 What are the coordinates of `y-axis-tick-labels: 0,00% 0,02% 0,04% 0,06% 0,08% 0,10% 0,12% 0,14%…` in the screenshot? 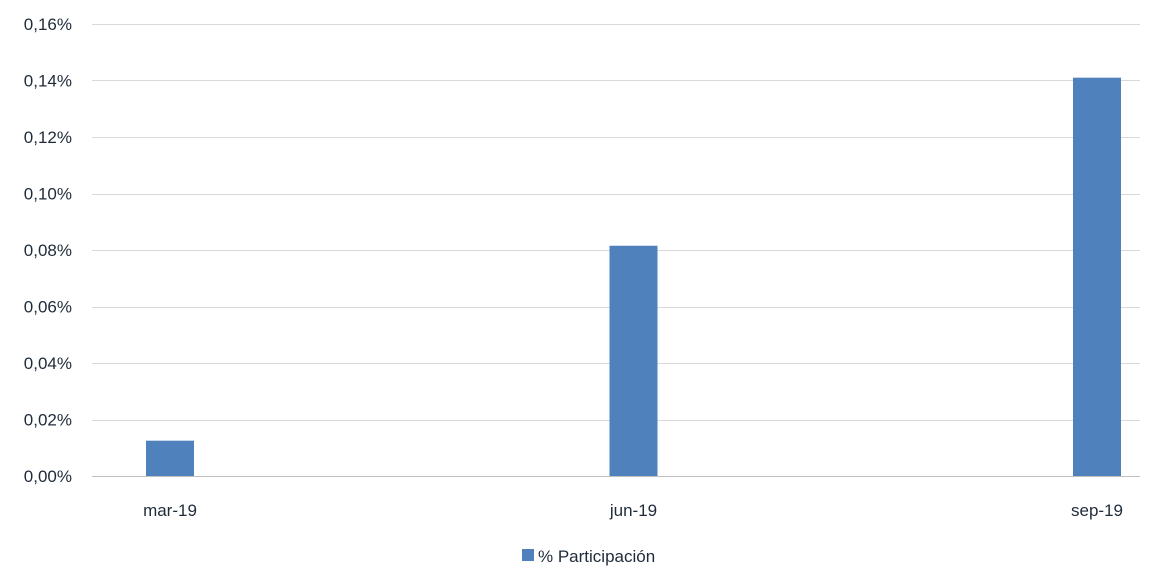 It's located at (48, 250).